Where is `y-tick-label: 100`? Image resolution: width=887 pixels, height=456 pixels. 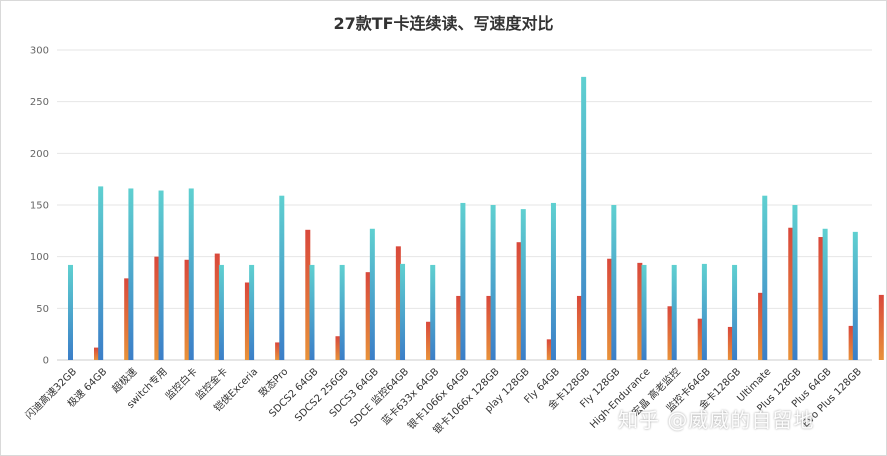 y-tick-label: 100 is located at coordinates (39, 257).